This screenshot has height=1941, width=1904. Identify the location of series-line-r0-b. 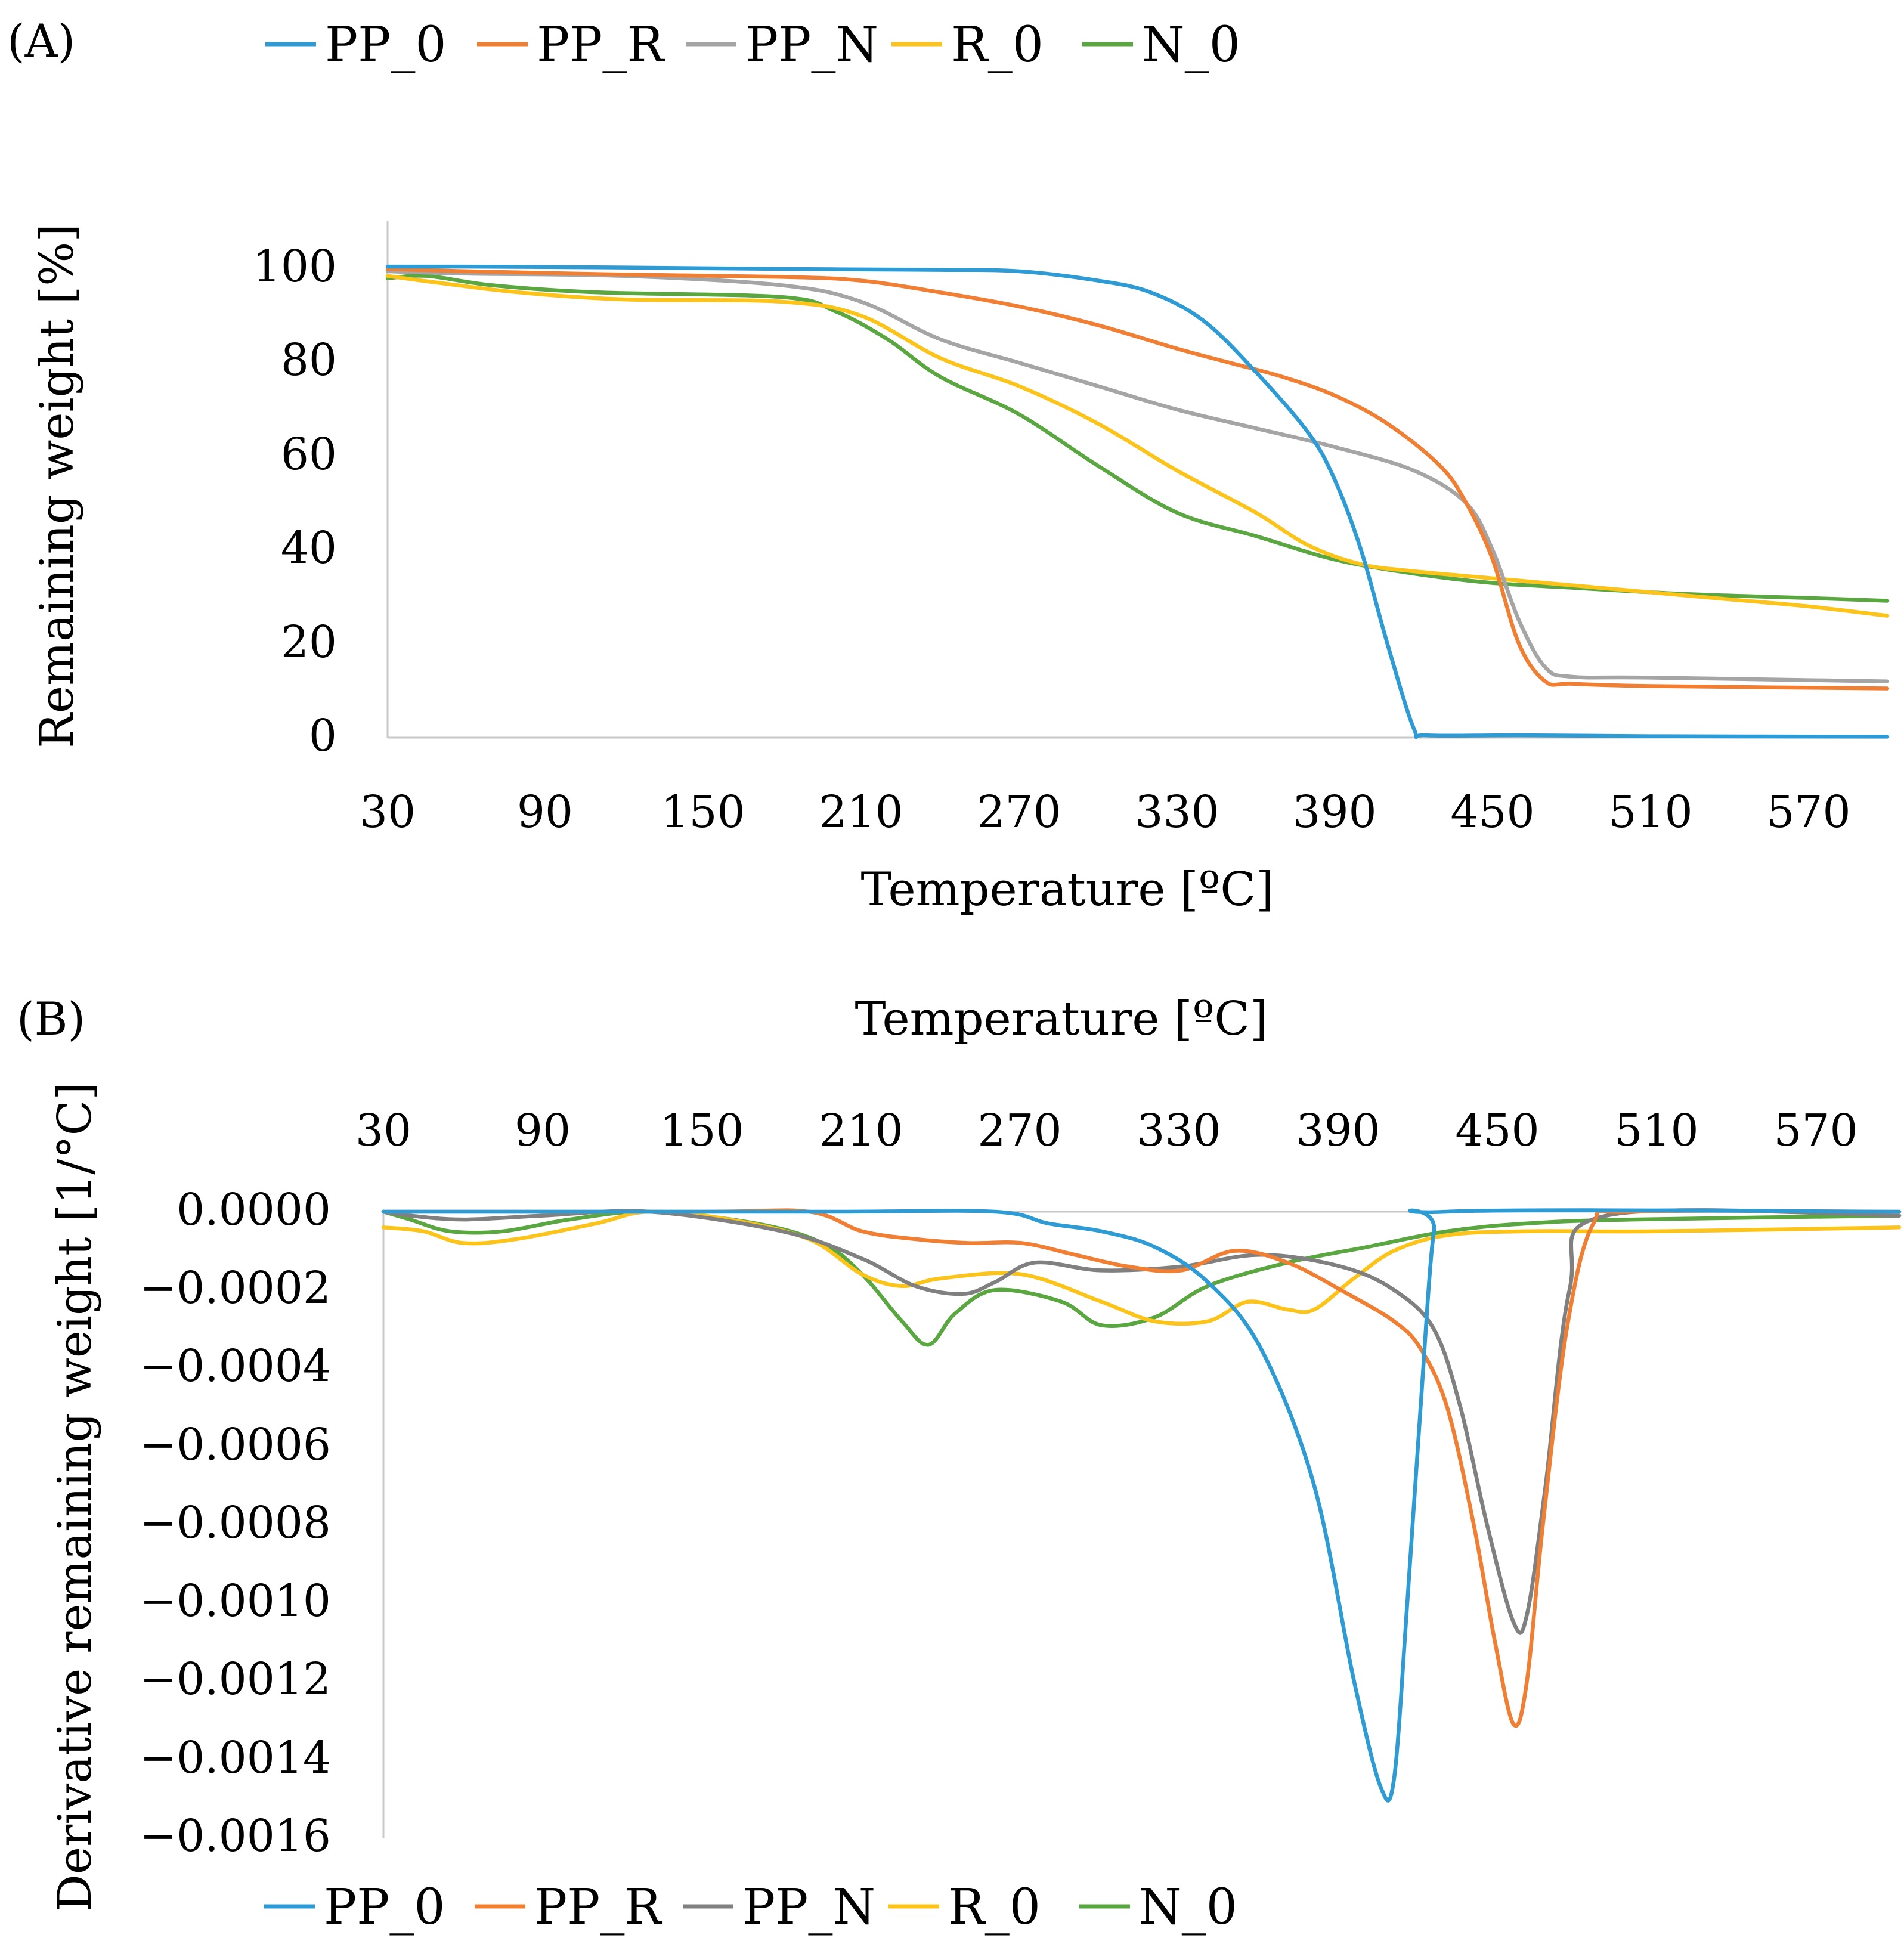
(1141, 1268).